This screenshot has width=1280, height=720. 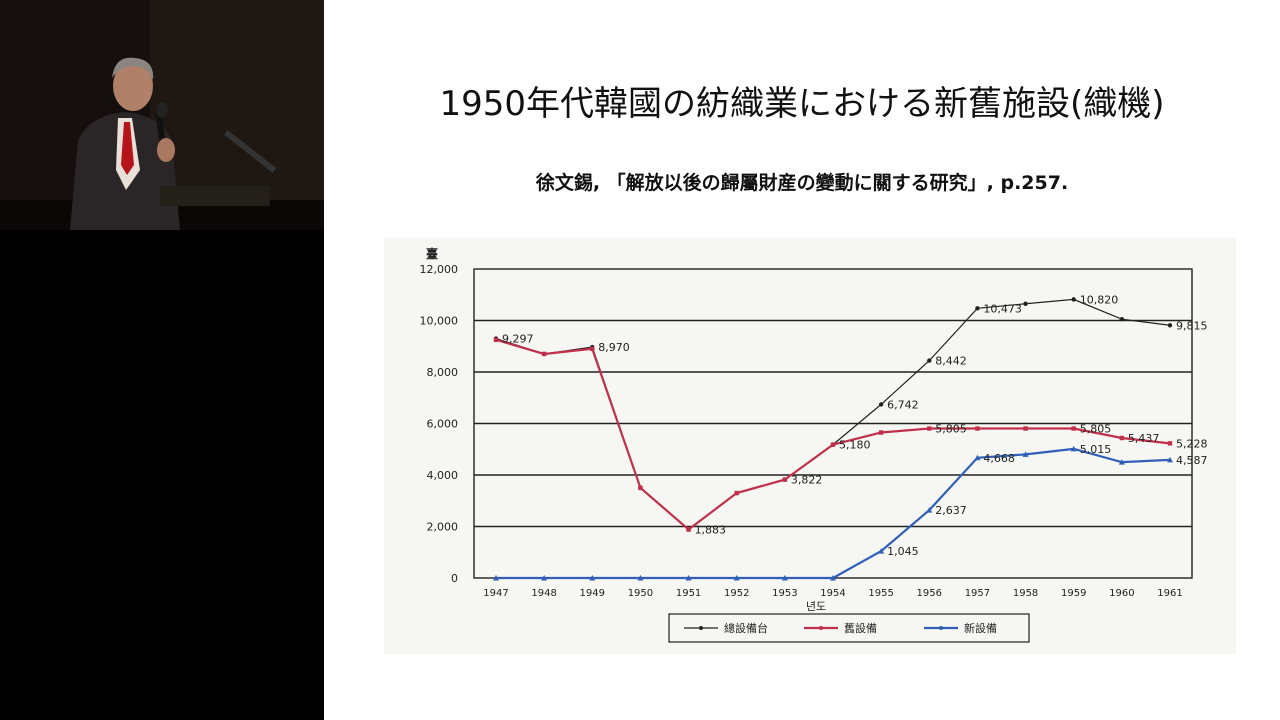 What do you see at coordinates (746, 628) in the screenshot?
I see `legend-label: 總設備台` at bounding box center [746, 628].